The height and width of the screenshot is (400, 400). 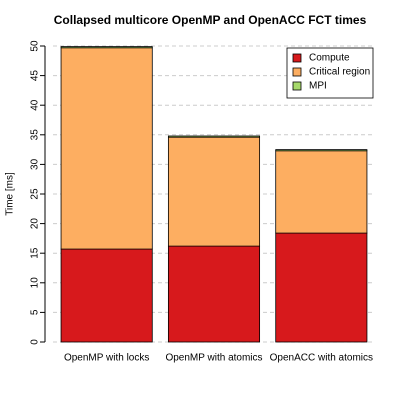 What do you see at coordinates (35, 253) in the screenshot?
I see `y-tick-label: 15` at bounding box center [35, 253].